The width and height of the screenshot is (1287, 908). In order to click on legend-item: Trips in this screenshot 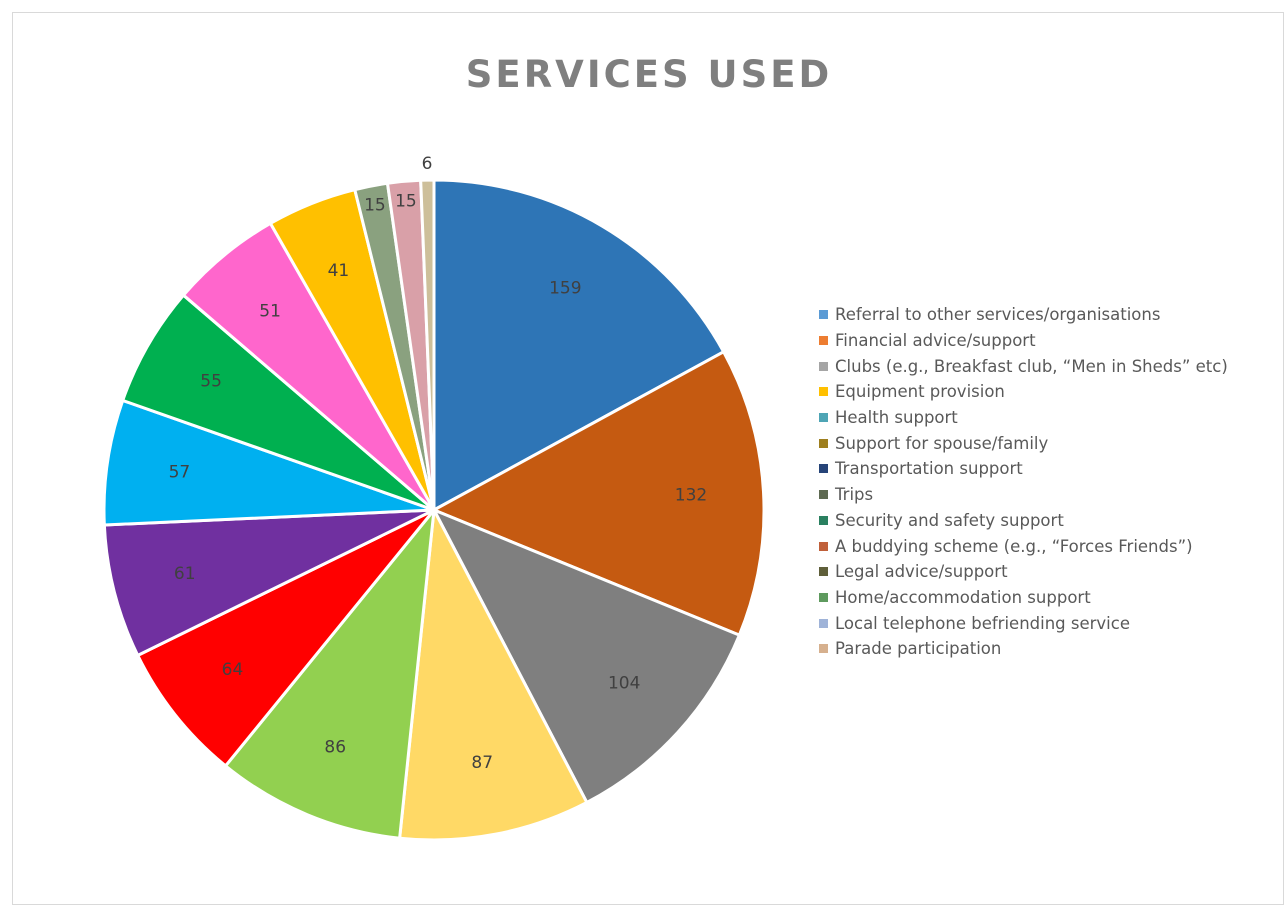, I will do `click(1023, 495)`.